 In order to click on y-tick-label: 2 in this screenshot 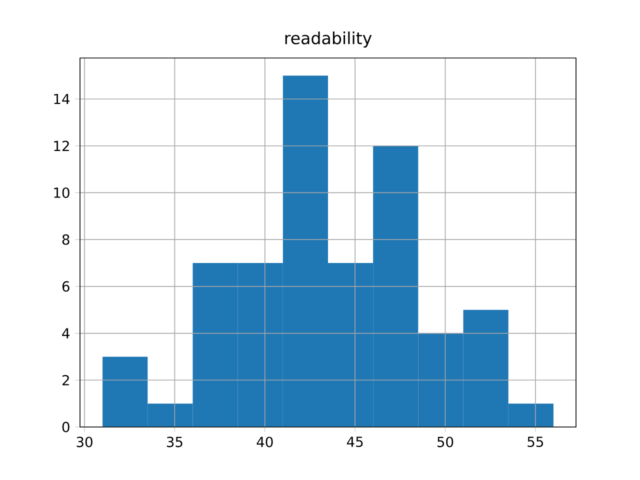, I will do `click(65, 380)`.